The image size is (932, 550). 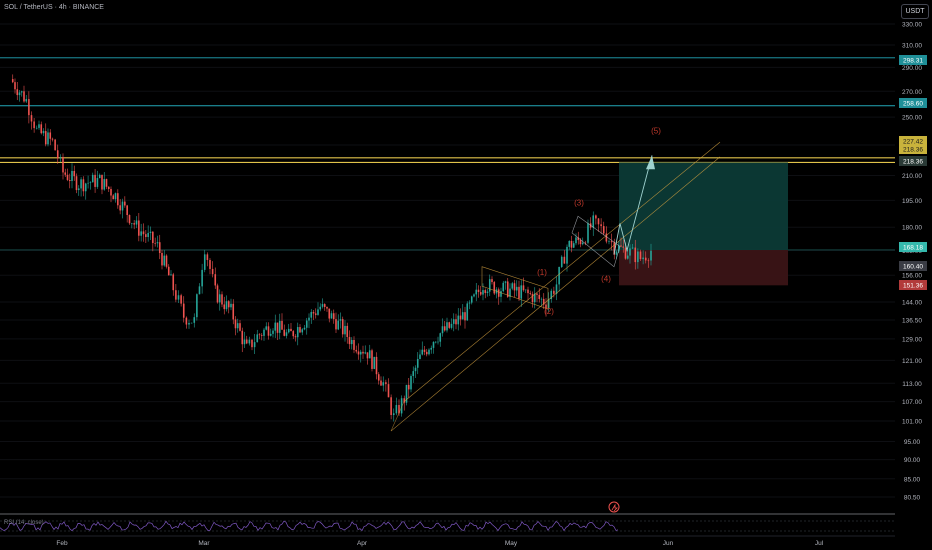 I want to click on arrow-head, so click(x=650, y=162).